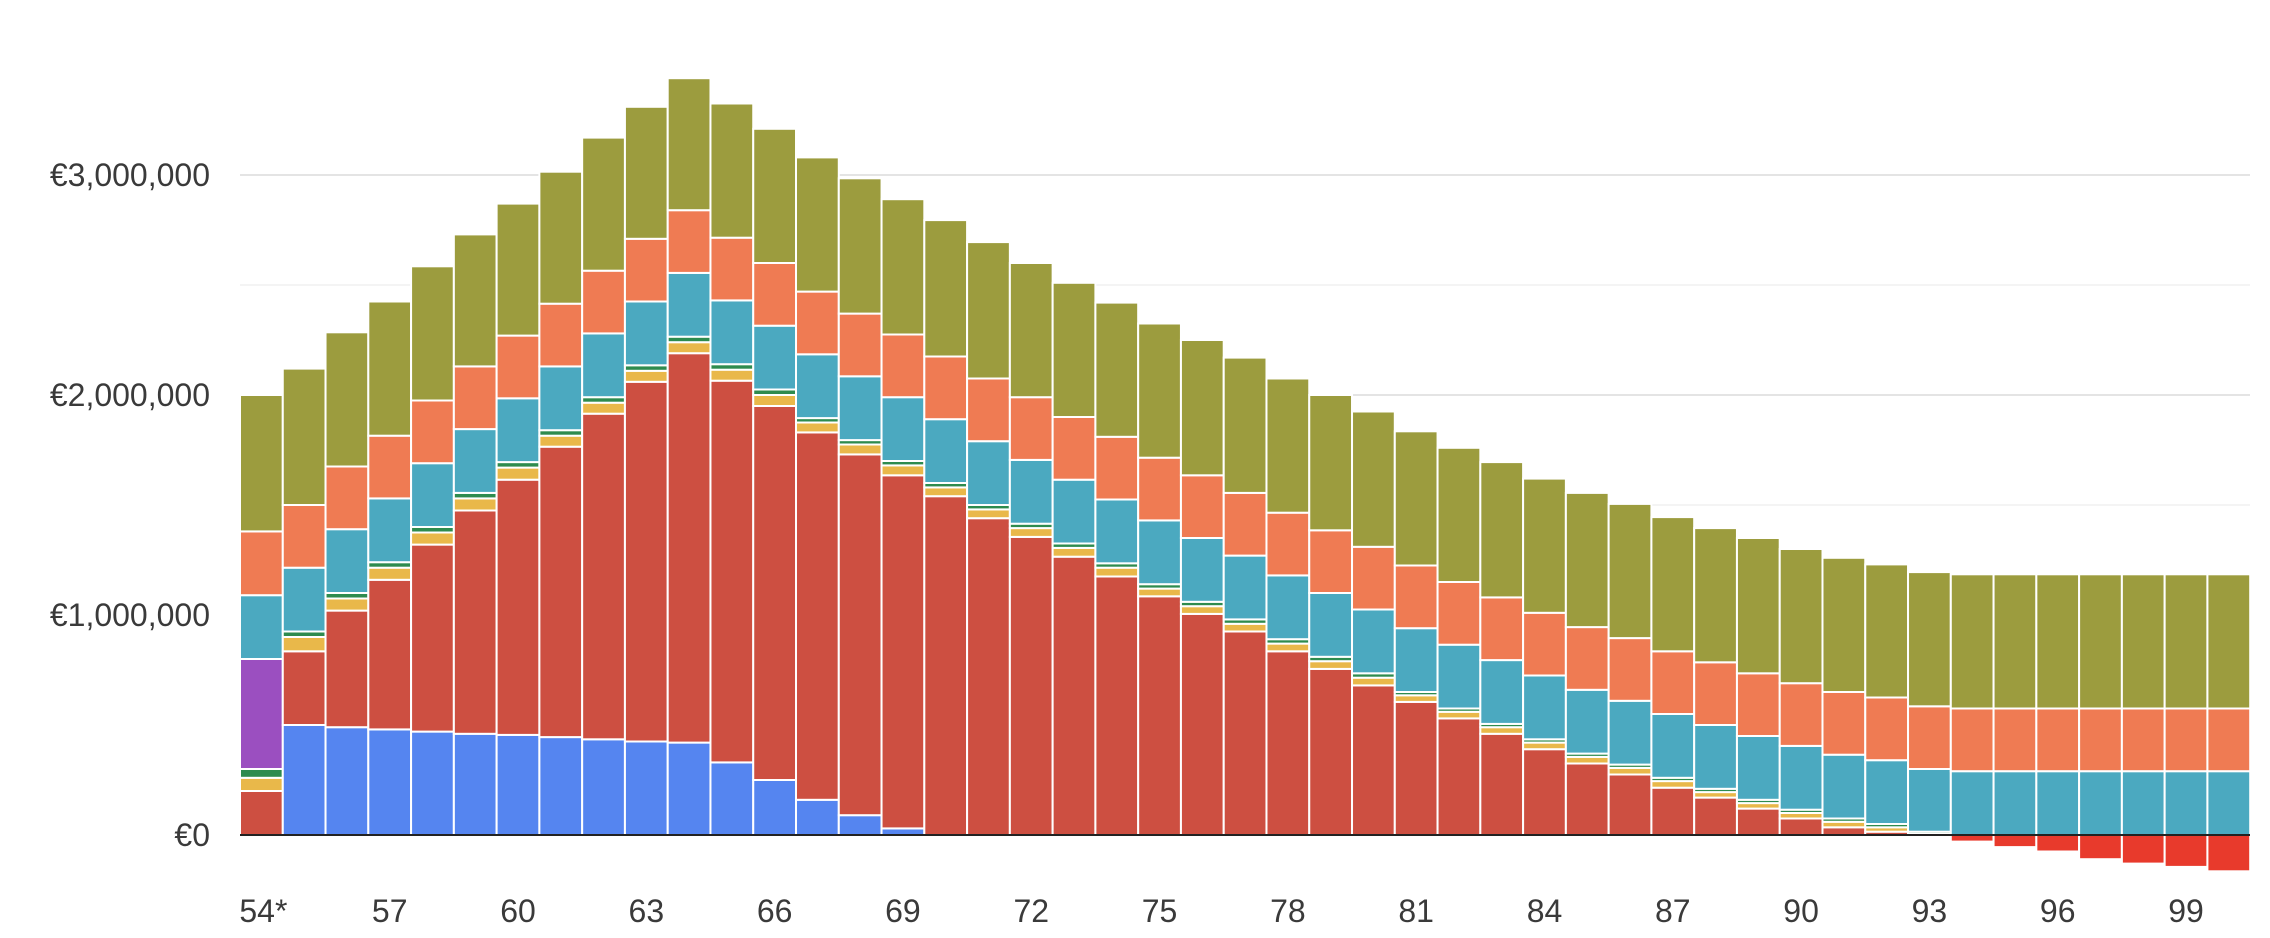 This screenshot has width=2270, height=938. Describe the element at coordinates (130, 175) in the screenshot. I see `y-tick-label: €3,000,000` at that location.